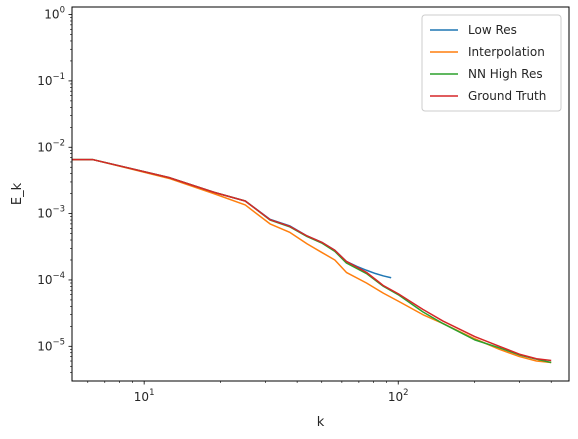 This screenshot has width=578, height=439. Describe the element at coordinates (58, 143) in the screenshot. I see `y-tick-label-exp: −2` at that location.